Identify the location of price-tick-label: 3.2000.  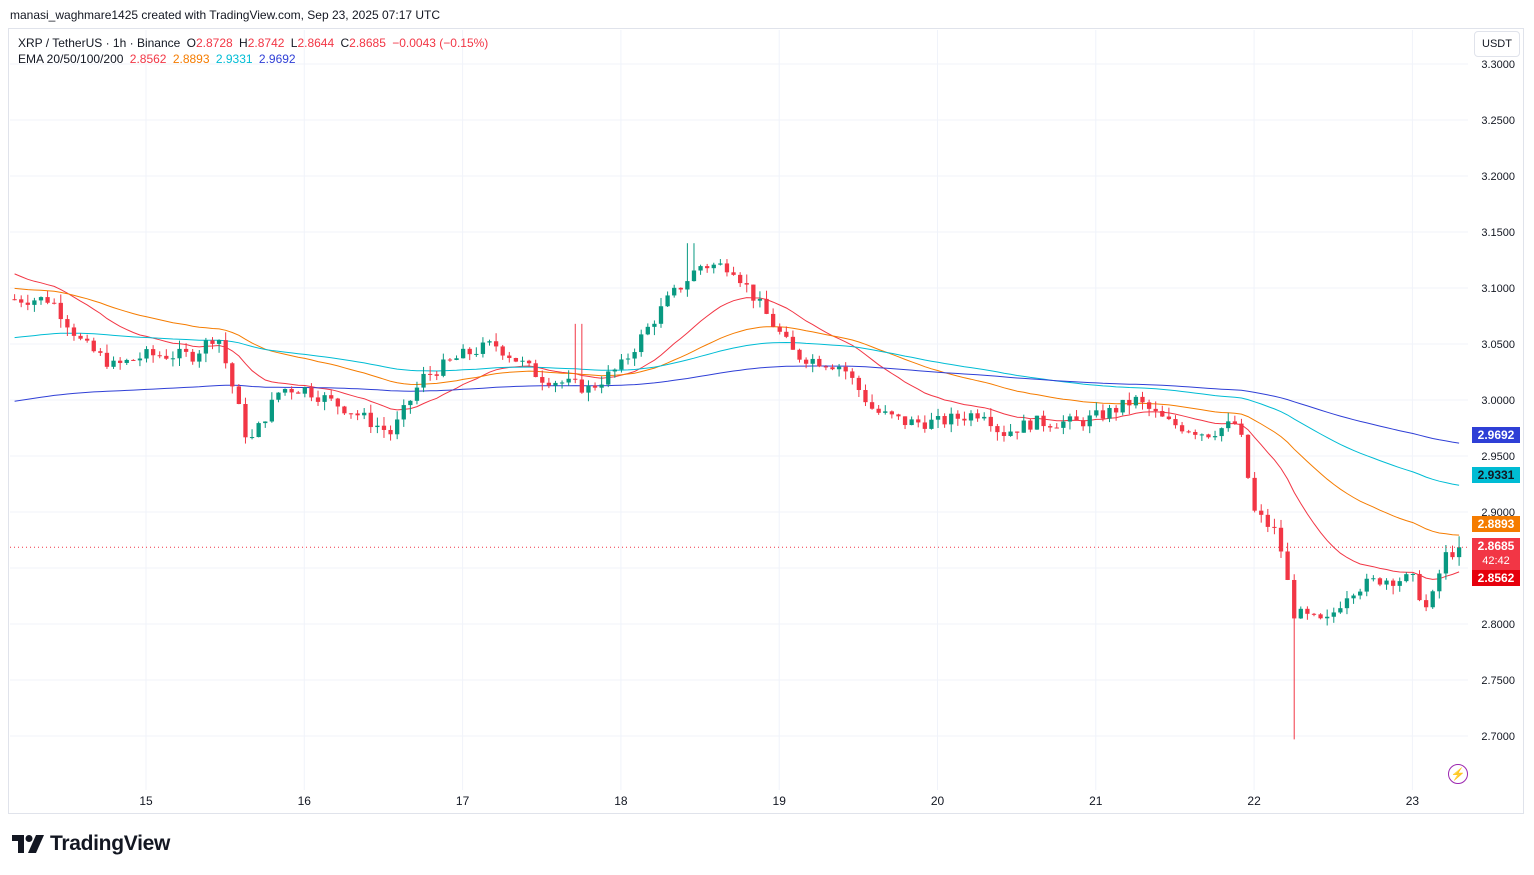
(1498, 177).